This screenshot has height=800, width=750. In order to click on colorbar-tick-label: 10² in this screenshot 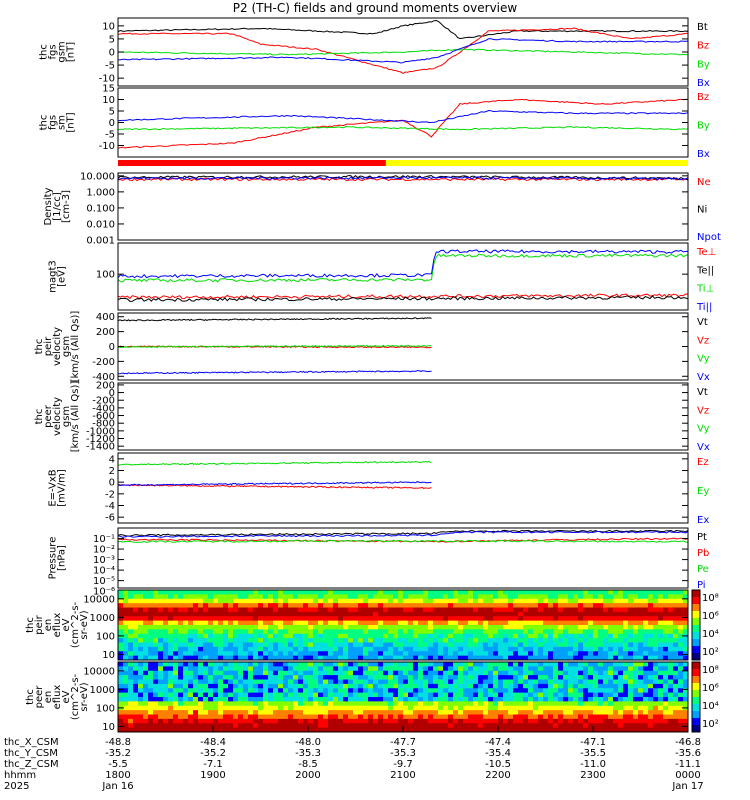, I will do `click(710, 724)`.